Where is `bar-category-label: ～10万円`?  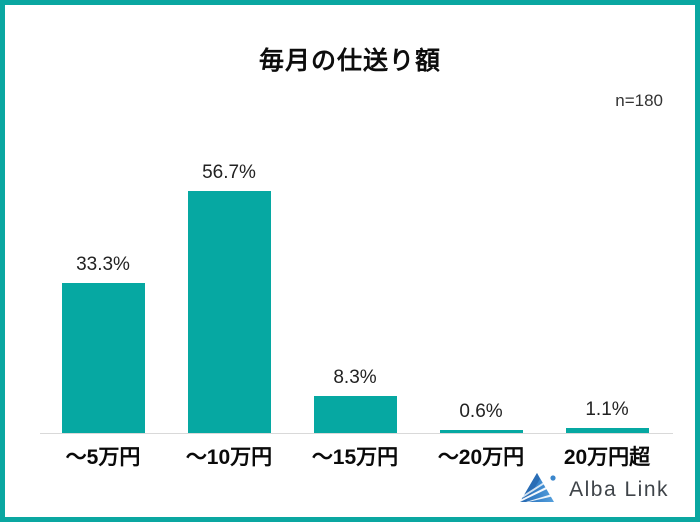 bar-category-label: ～10万円 is located at coordinates (229, 457).